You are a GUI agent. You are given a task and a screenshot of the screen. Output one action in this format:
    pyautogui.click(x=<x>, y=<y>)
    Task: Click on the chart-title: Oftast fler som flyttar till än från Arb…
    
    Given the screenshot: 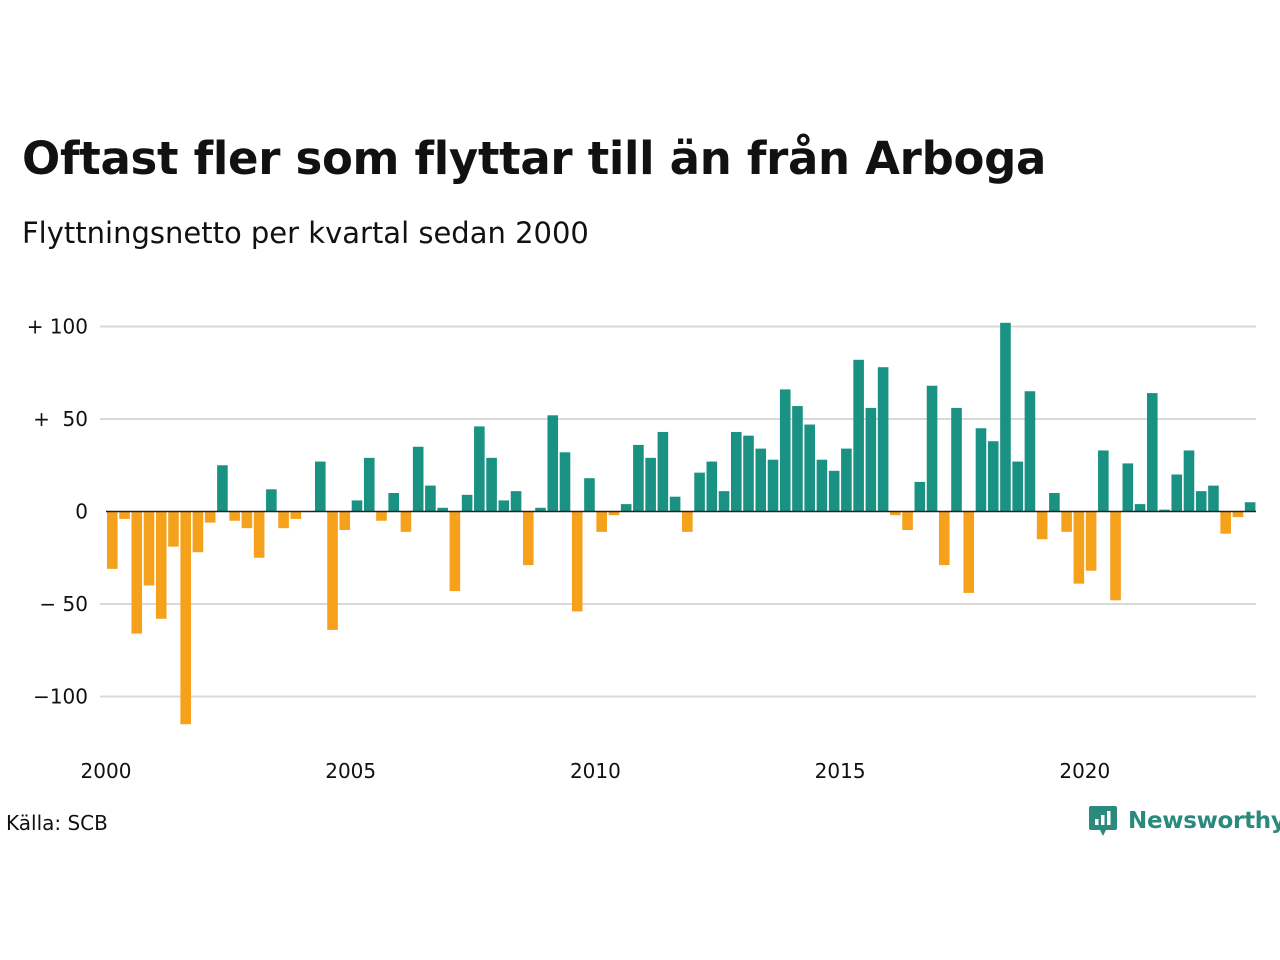 What is the action you would take?
    pyautogui.click(x=534, y=158)
    